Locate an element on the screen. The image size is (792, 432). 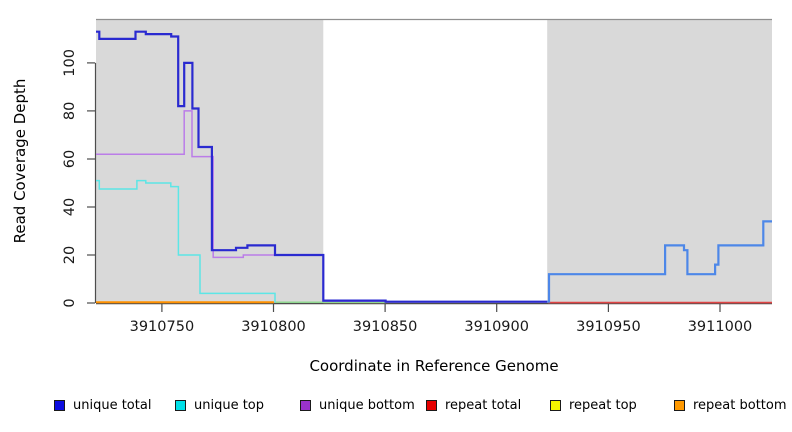
legend-item-unique-bottom: unique bottom is located at coordinates (357, 405).